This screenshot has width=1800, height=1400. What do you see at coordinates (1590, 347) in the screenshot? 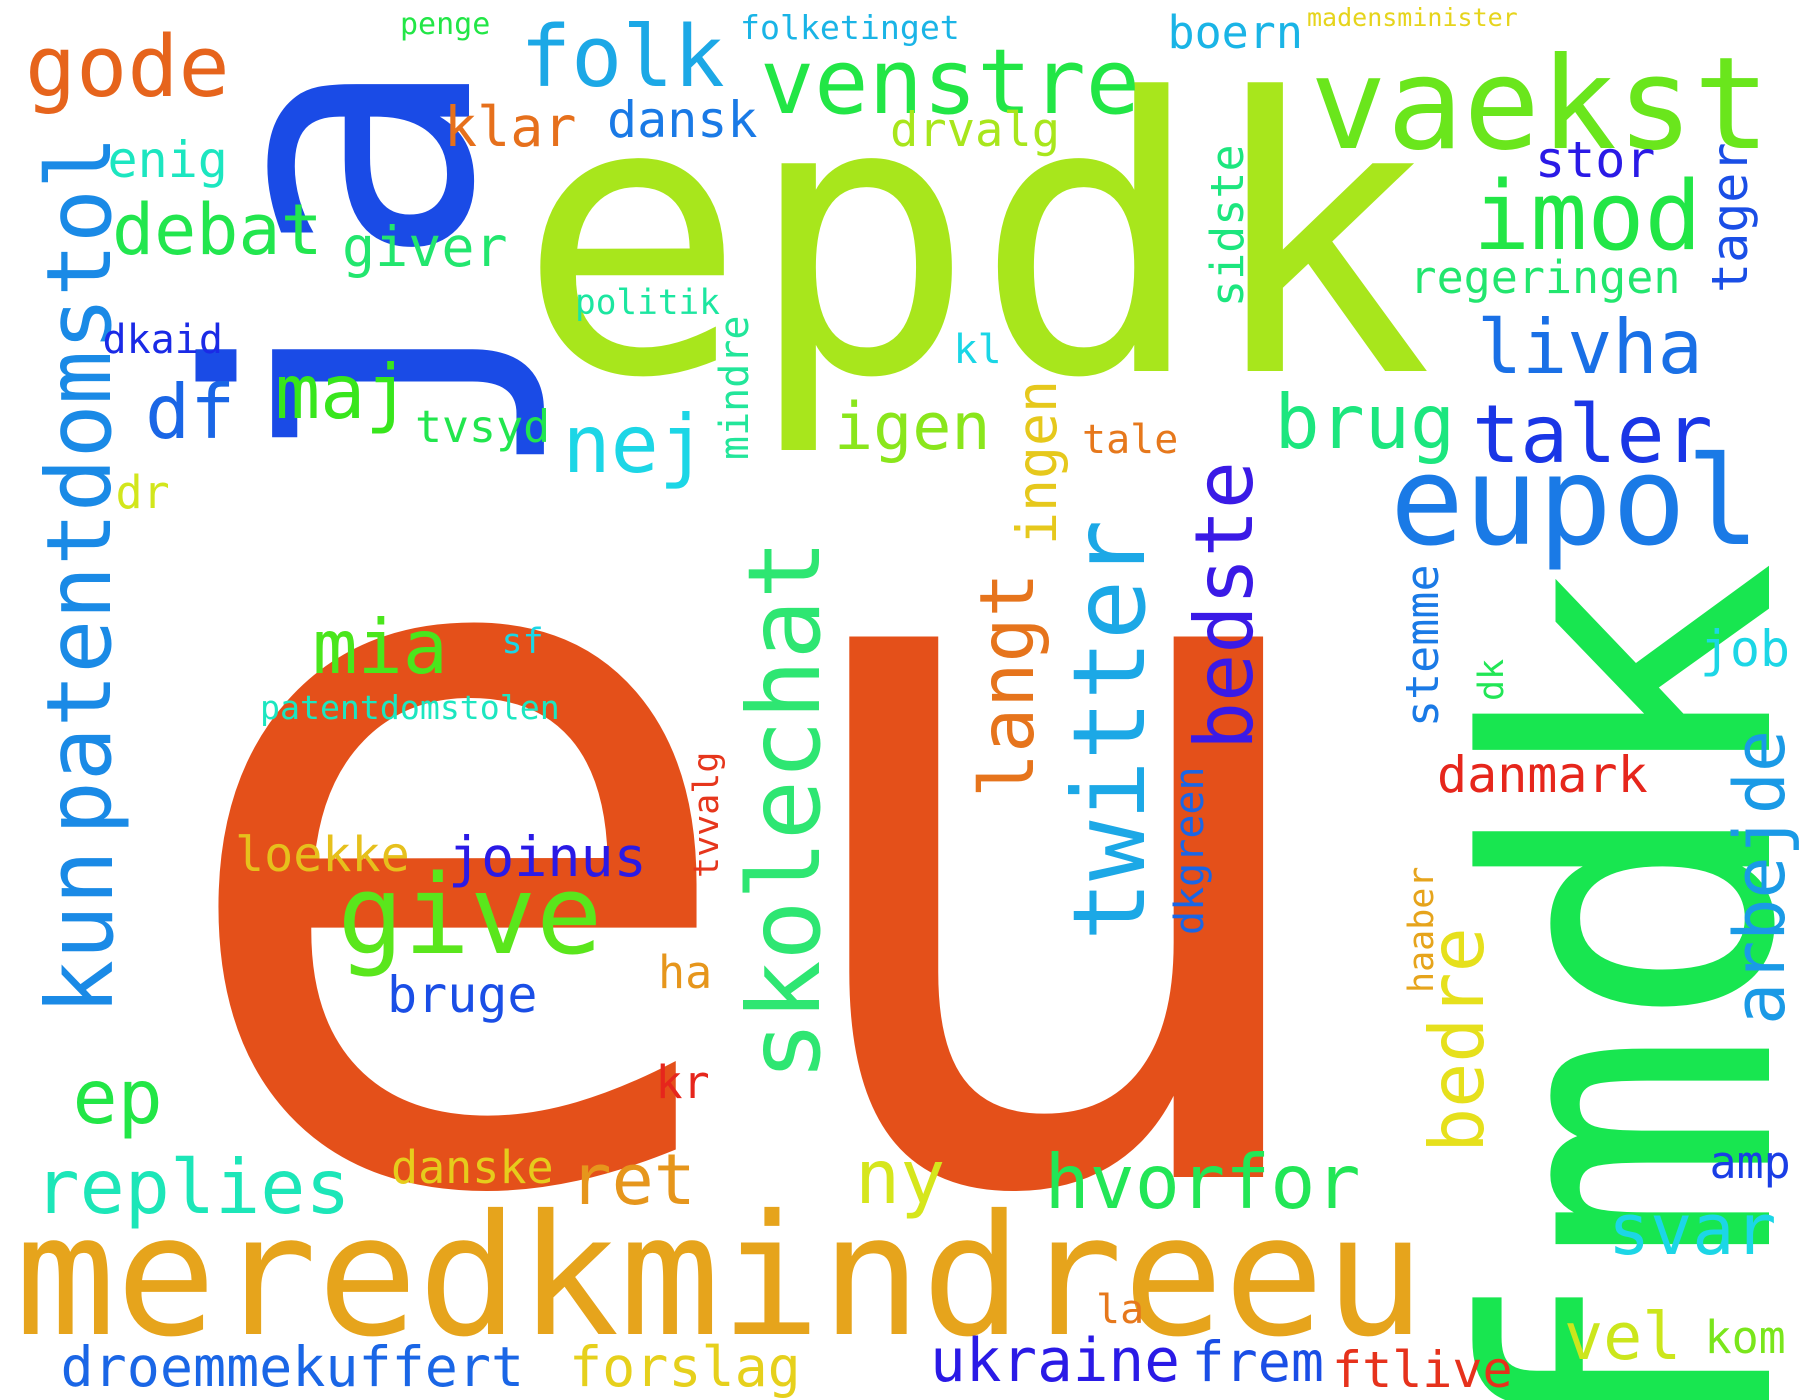
I see `word-livha: livha` at bounding box center [1590, 347].